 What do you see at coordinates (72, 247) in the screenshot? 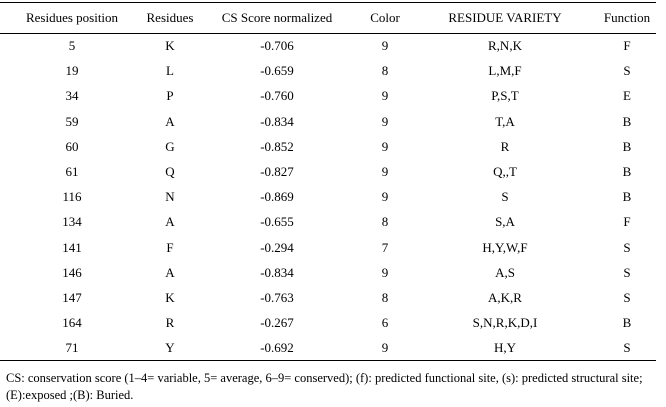
I see `table-cell: 141` at bounding box center [72, 247].